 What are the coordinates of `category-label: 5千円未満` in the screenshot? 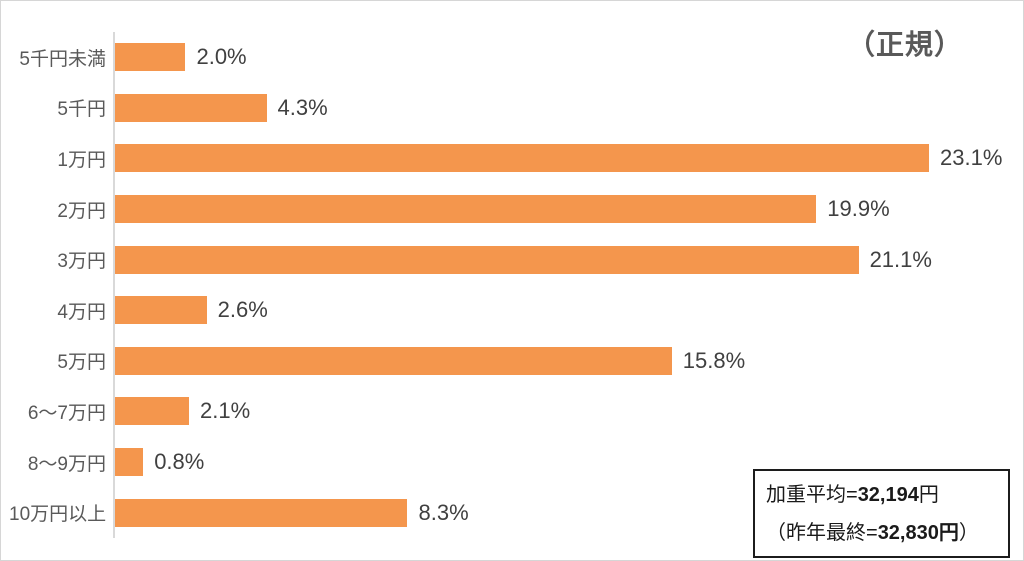 It's located at (62, 59).